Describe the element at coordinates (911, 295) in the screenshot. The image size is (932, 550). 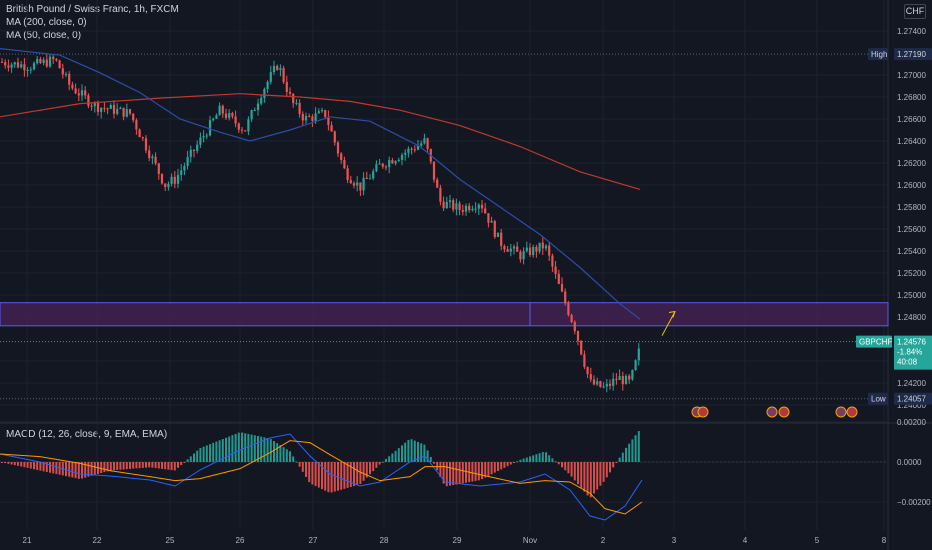
I see `price-tick-label: 1.25000` at that location.